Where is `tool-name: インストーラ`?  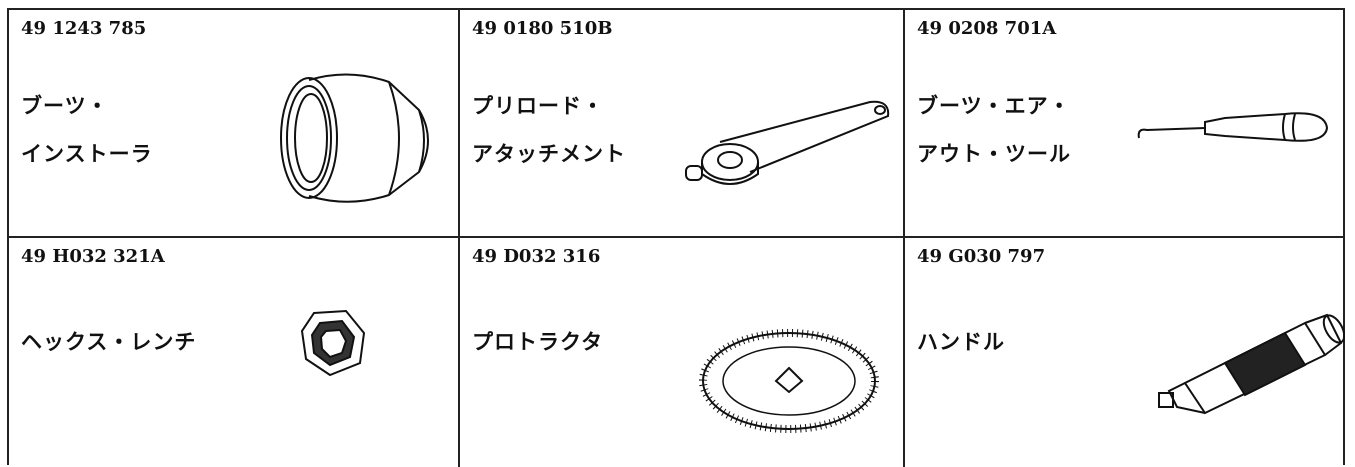
tool-name: インストーラ is located at coordinates (87, 153).